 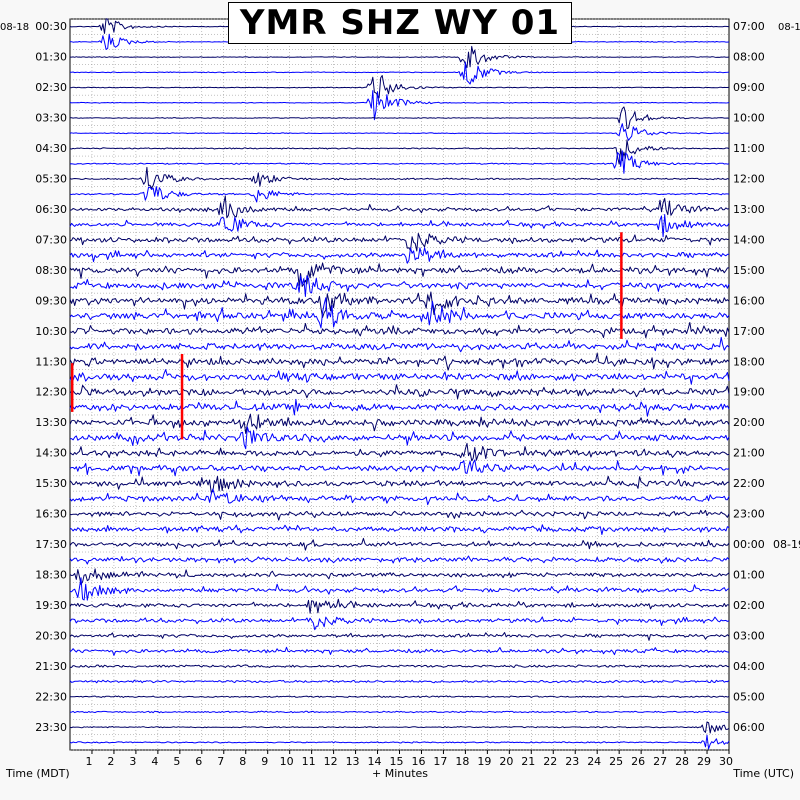 What do you see at coordinates (51, 514) in the screenshot?
I see `left-time-label: 16:30` at bounding box center [51, 514].